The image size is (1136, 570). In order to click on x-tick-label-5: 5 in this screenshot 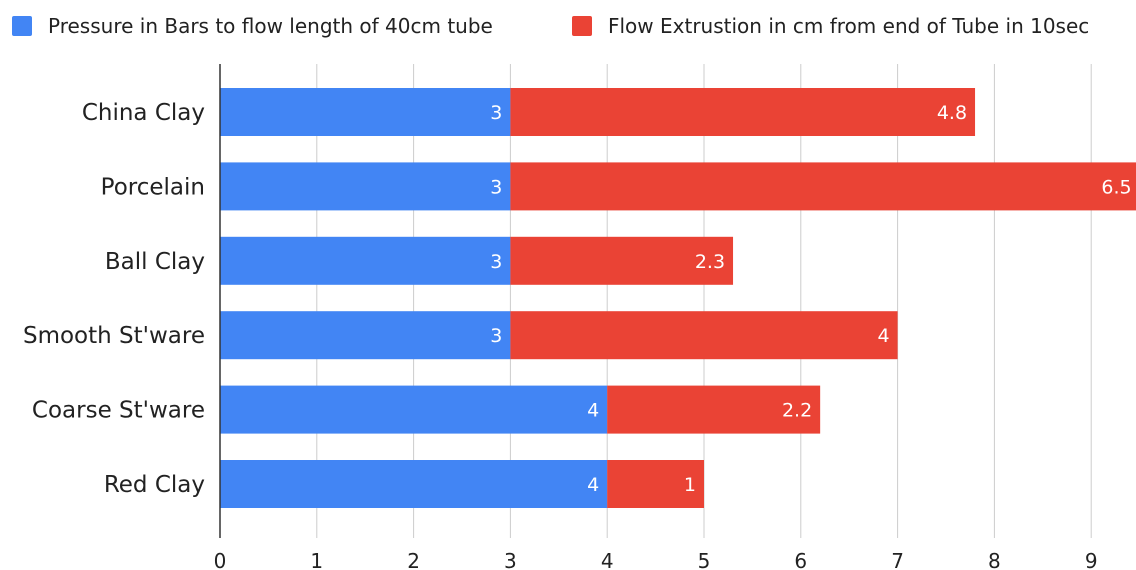, I will do `click(704, 559)`.